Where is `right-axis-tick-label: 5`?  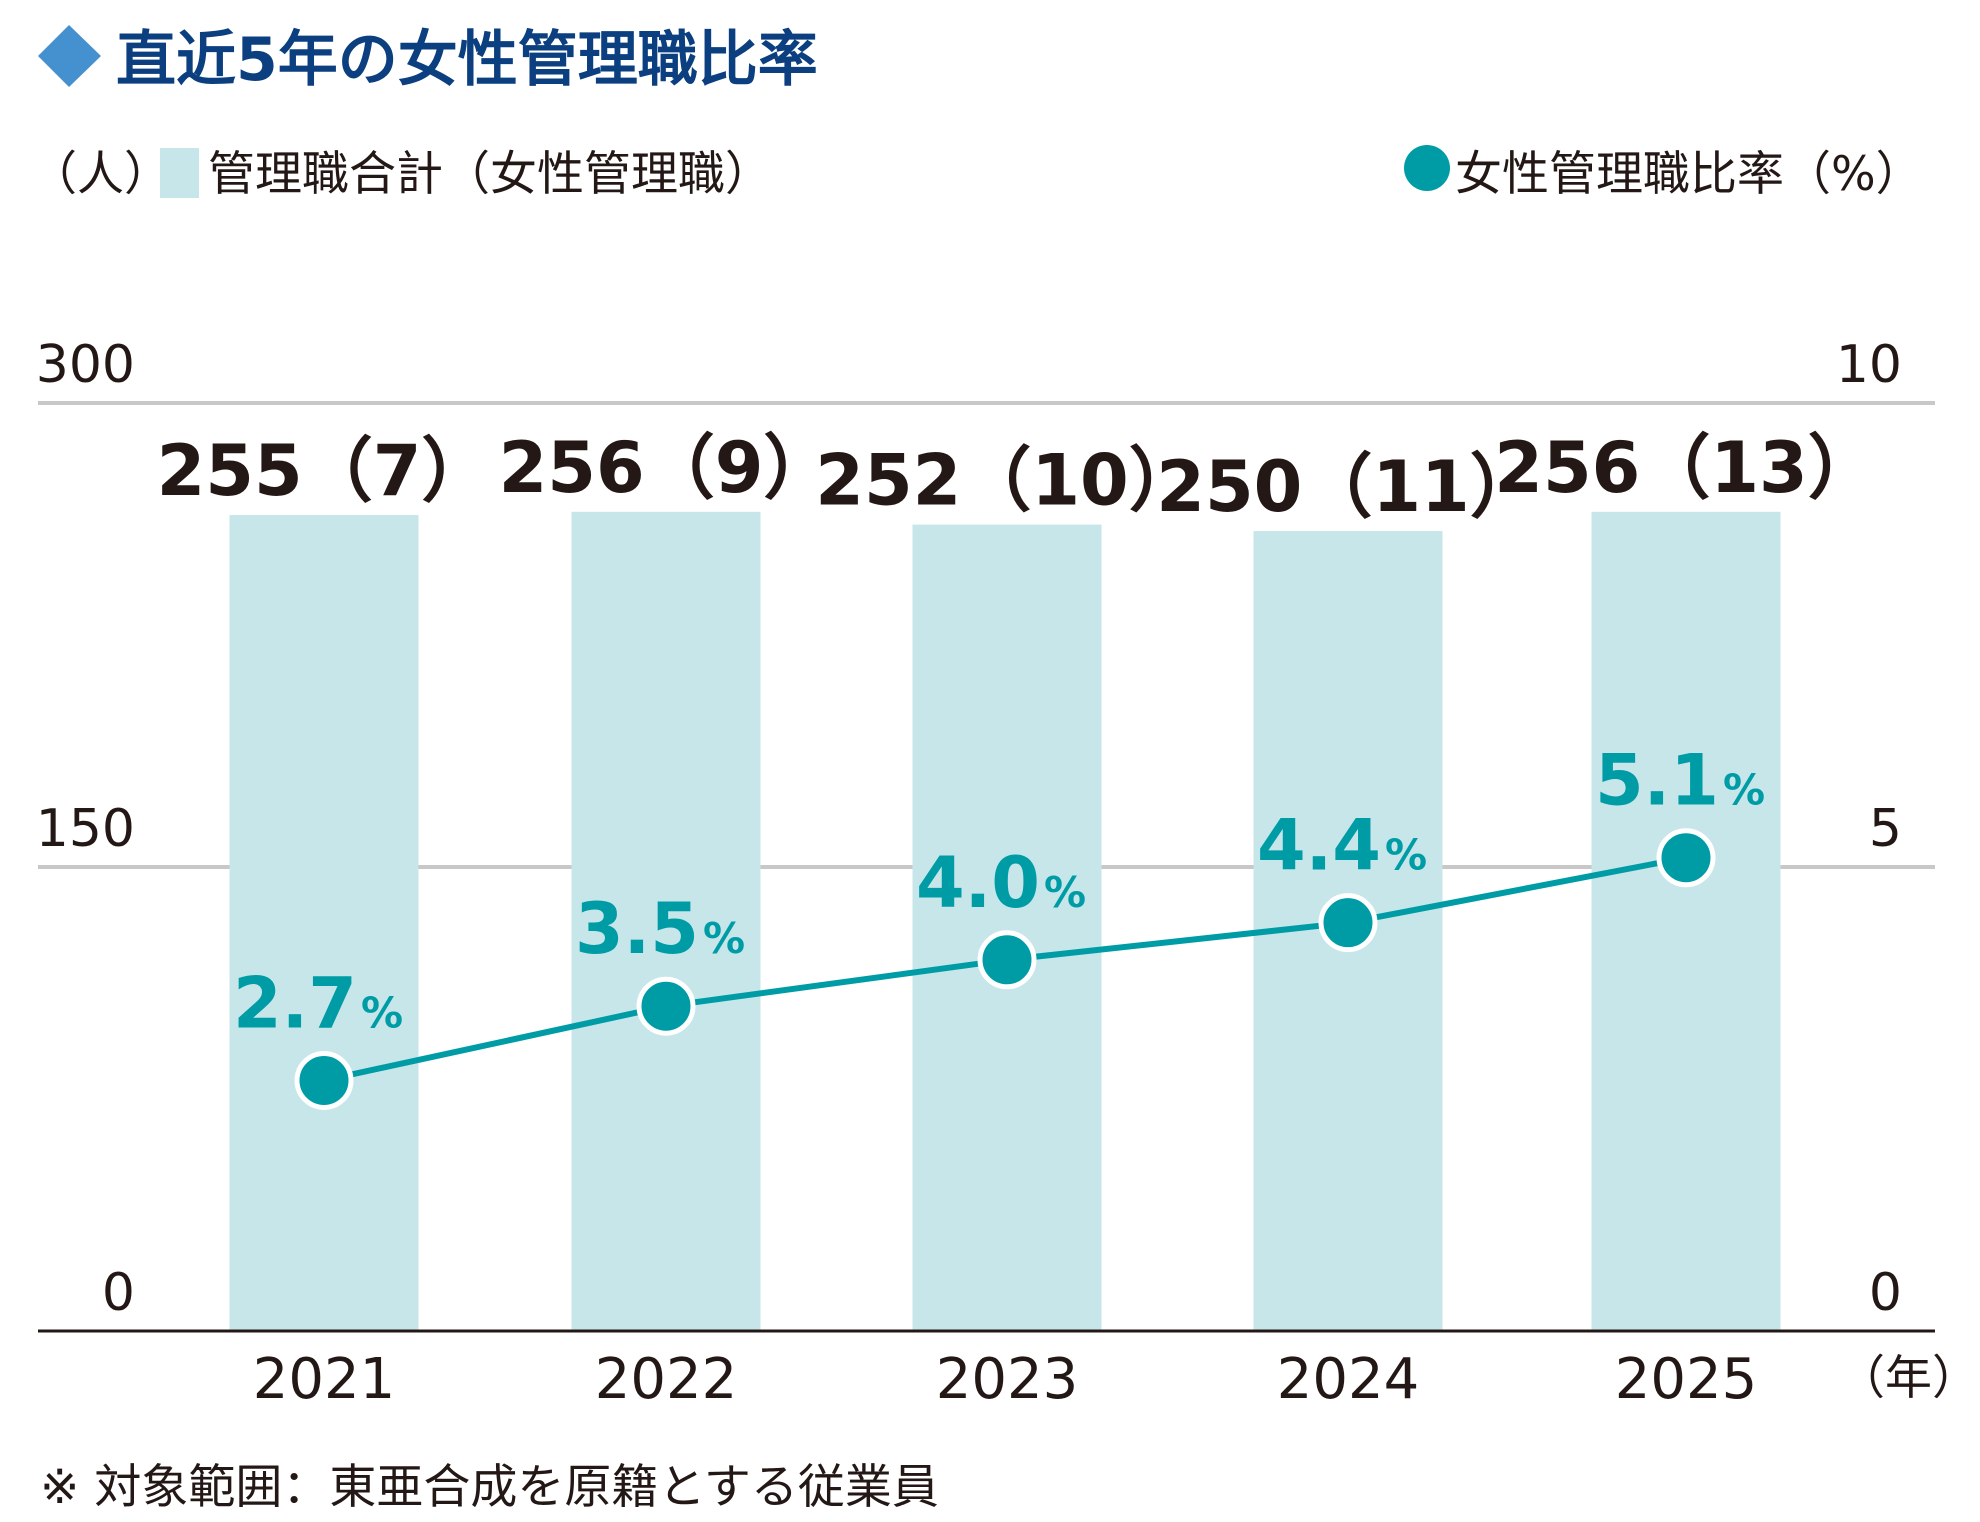 right-axis-tick-label: 5 is located at coordinates (1885, 829).